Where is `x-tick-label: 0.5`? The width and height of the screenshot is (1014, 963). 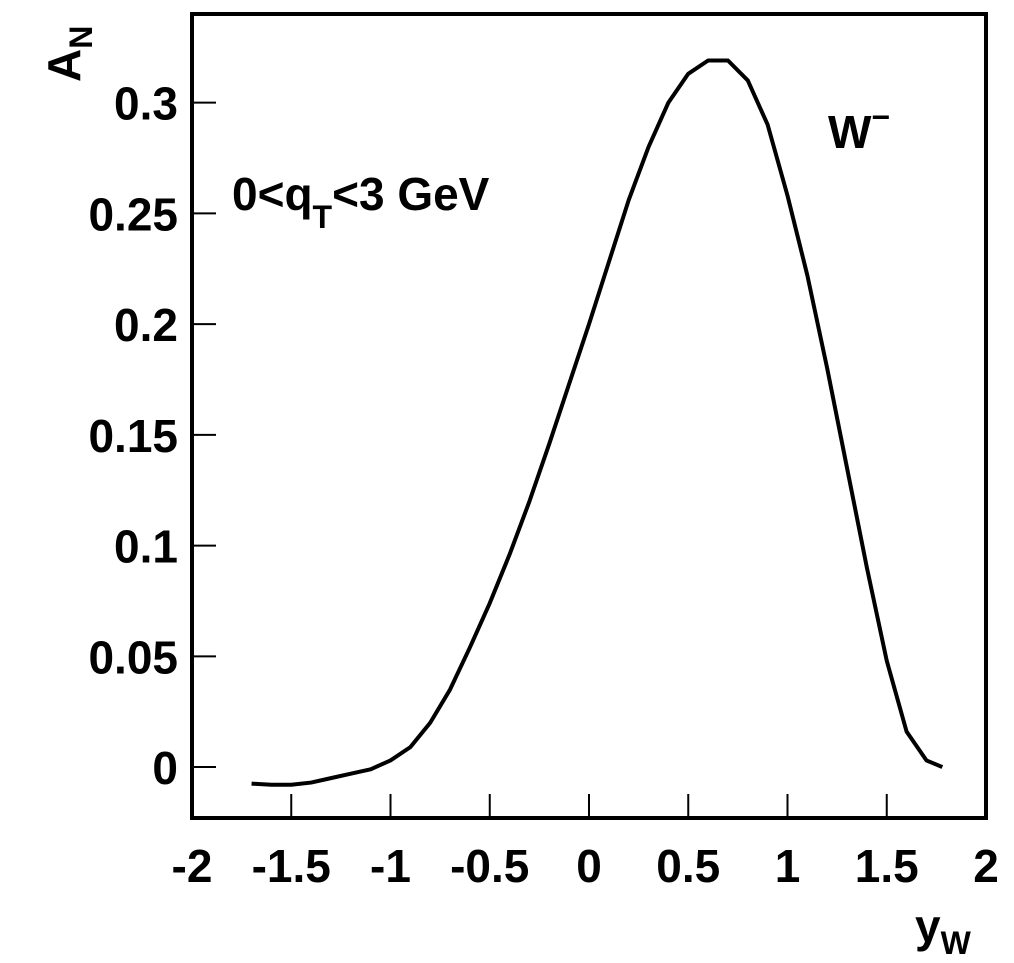 x-tick-label: 0.5 is located at coordinates (688, 866).